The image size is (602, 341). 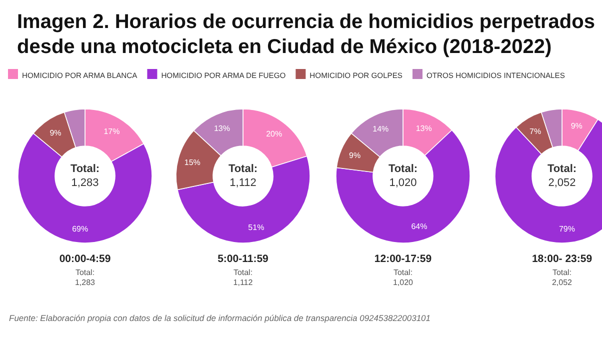 What do you see at coordinates (562, 259) in the screenshot?
I see `text: 18:00- 23:59` at bounding box center [562, 259].